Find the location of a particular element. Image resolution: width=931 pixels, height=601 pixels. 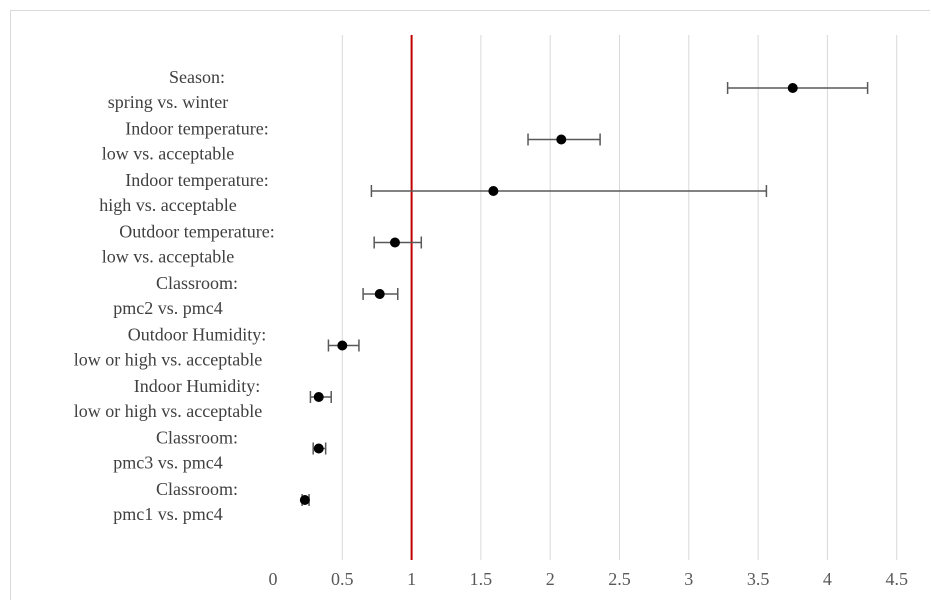

category-label-line2: pmc1 vs. pmc4 is located at coordinates (168, 514).